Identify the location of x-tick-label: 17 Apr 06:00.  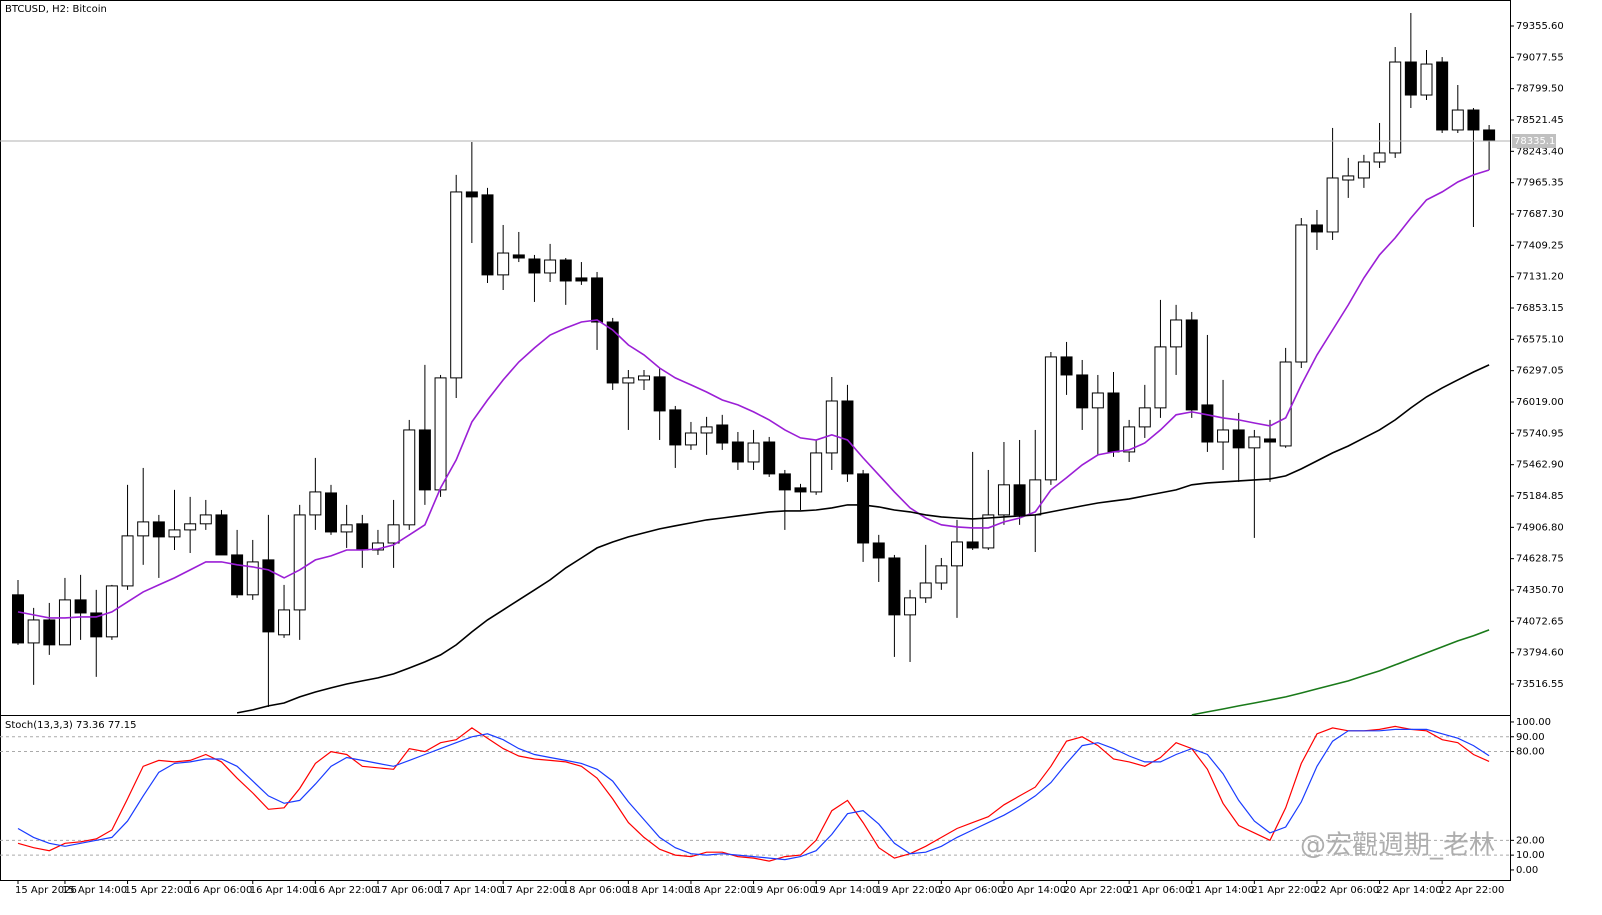
(407, 890).